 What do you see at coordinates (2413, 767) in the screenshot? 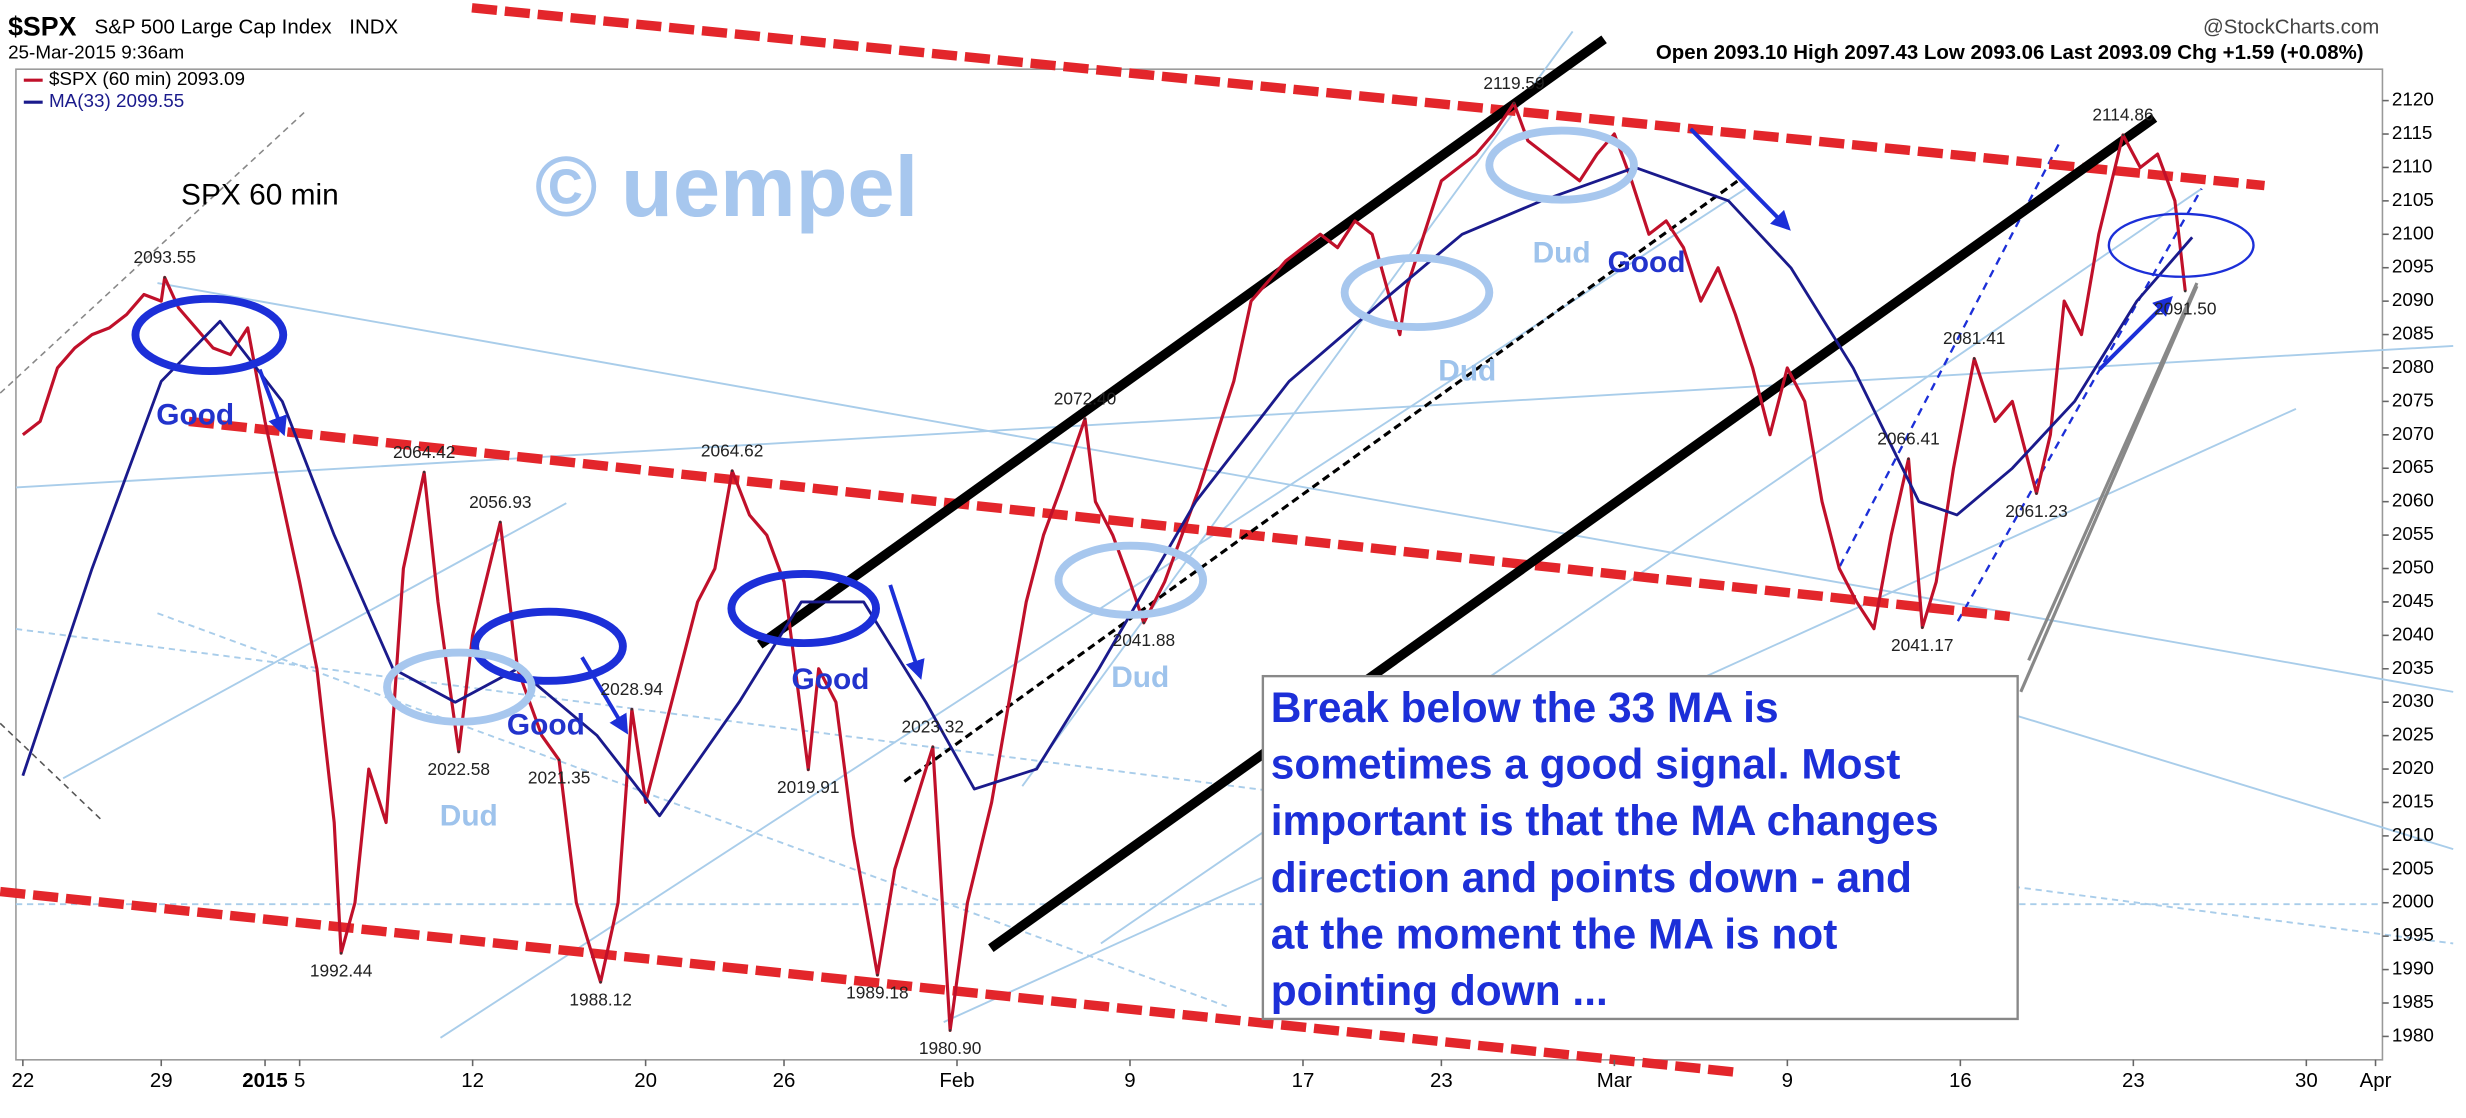
I see `y-tick-label: 2020` at bounding box center [2413, 767].